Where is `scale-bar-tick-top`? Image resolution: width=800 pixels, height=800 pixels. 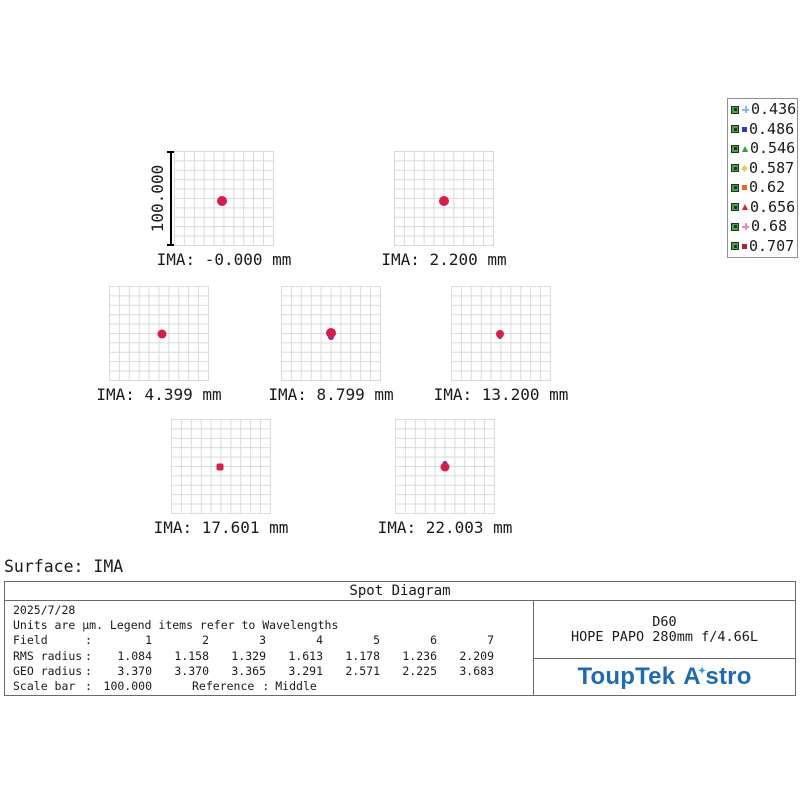
scale-bar-tick-top is located at coordinates (171, 152).